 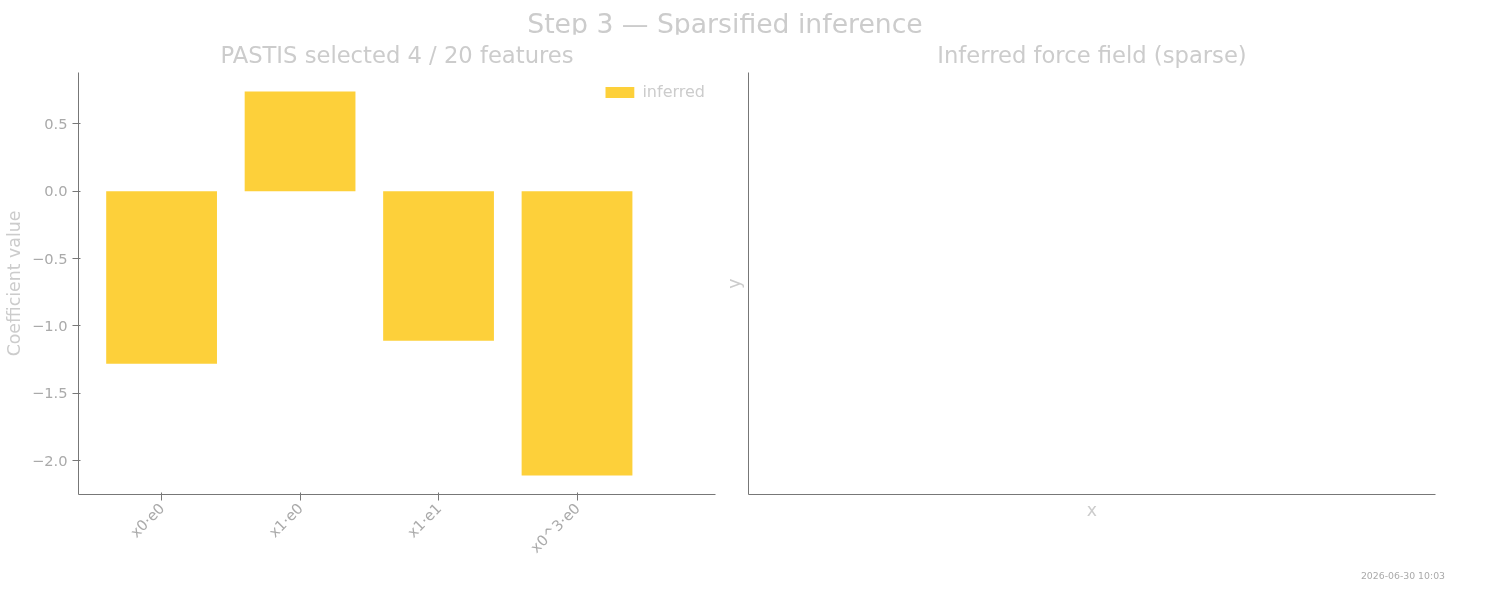 I want to click on y-tick-label: 0.0, so click(x=56, y=191).